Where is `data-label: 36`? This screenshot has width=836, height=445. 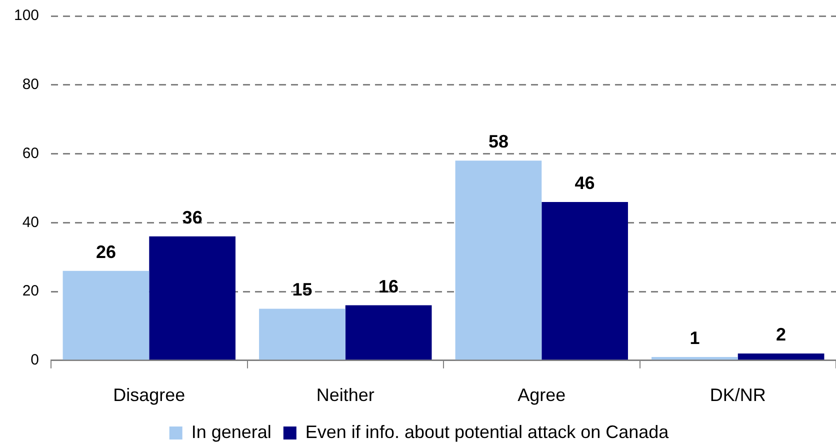 data-label: 36 is located at coordinates (192, 217).